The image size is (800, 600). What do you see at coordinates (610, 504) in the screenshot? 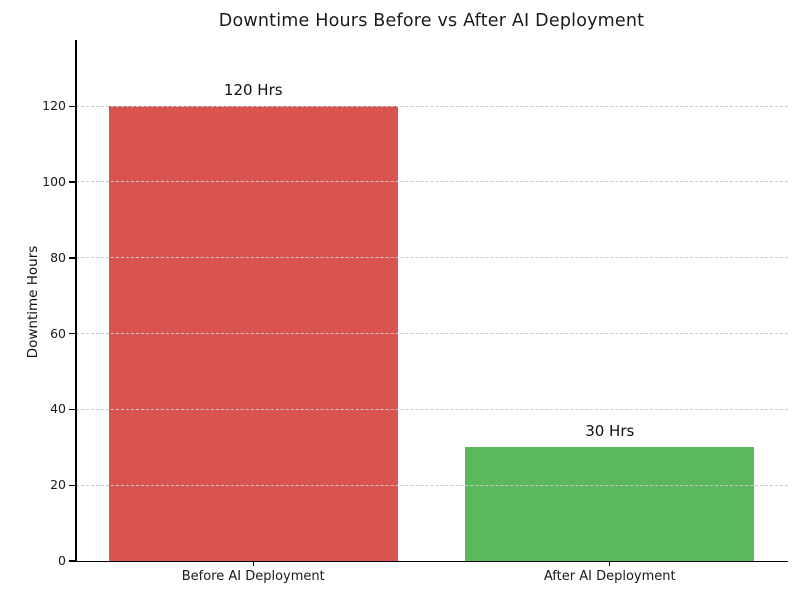
I see `bar-after` at bounding box center [610, 504].